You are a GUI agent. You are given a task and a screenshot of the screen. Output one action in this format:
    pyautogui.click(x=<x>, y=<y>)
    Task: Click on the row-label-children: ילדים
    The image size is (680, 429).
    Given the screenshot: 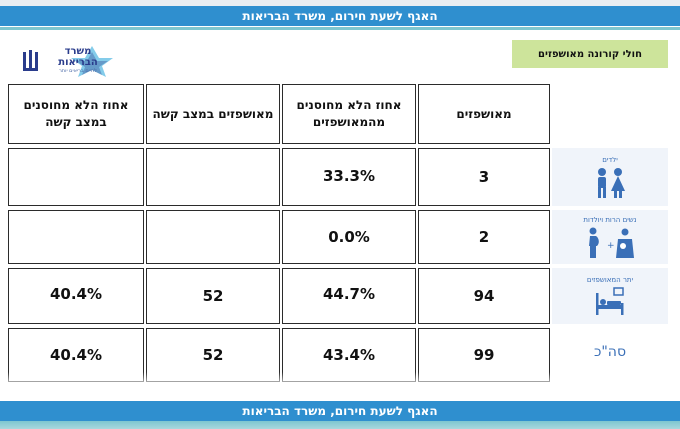 What is the action you would take?
    pyautogui.click(x=610, y=177)
    